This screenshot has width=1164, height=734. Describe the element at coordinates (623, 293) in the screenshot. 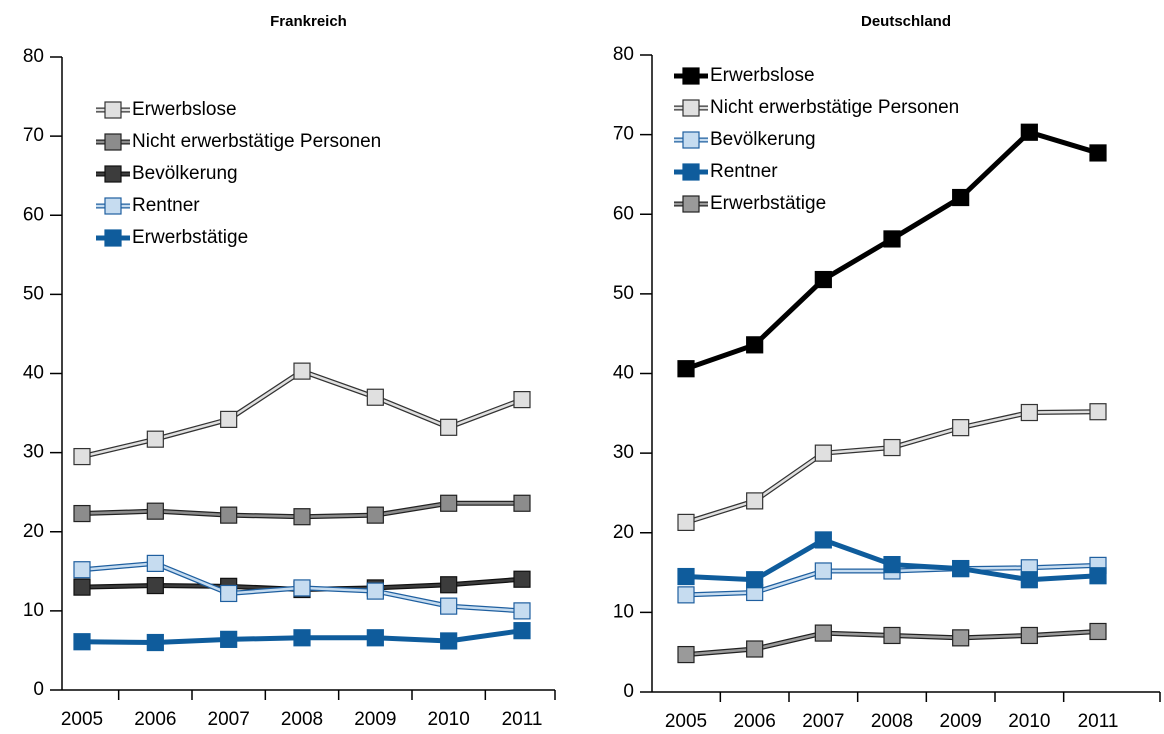

I see `y-tick-label: 50` at that location.